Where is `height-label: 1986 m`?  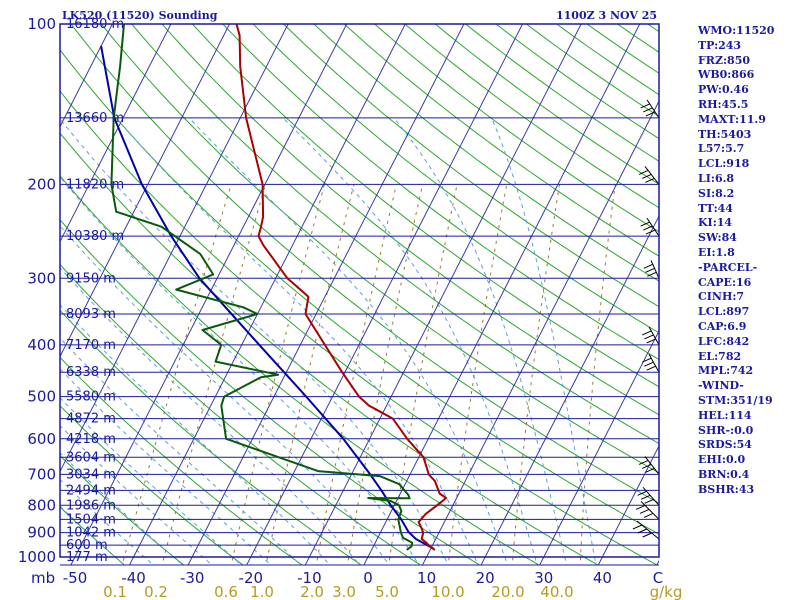
height-label: 1986 m is located at coordinates (91, 505).